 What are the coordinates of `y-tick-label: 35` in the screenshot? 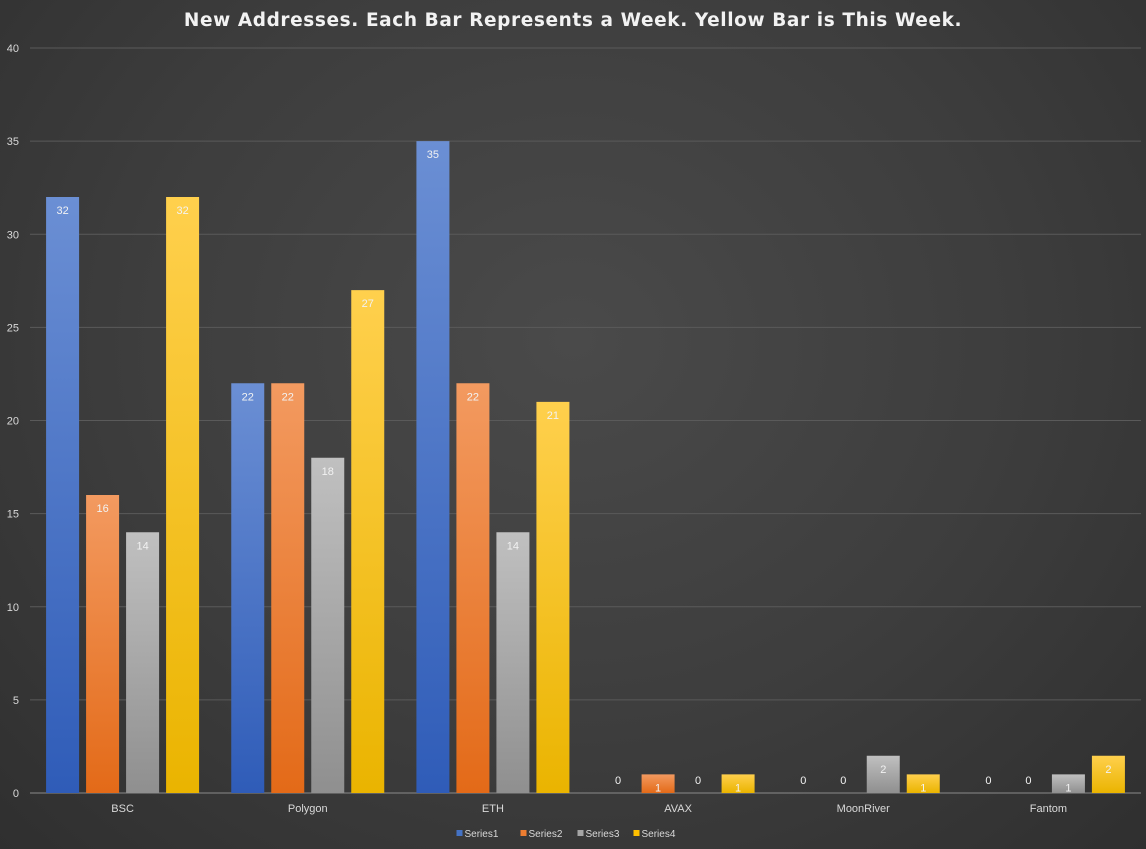 It's located at (13, 142).